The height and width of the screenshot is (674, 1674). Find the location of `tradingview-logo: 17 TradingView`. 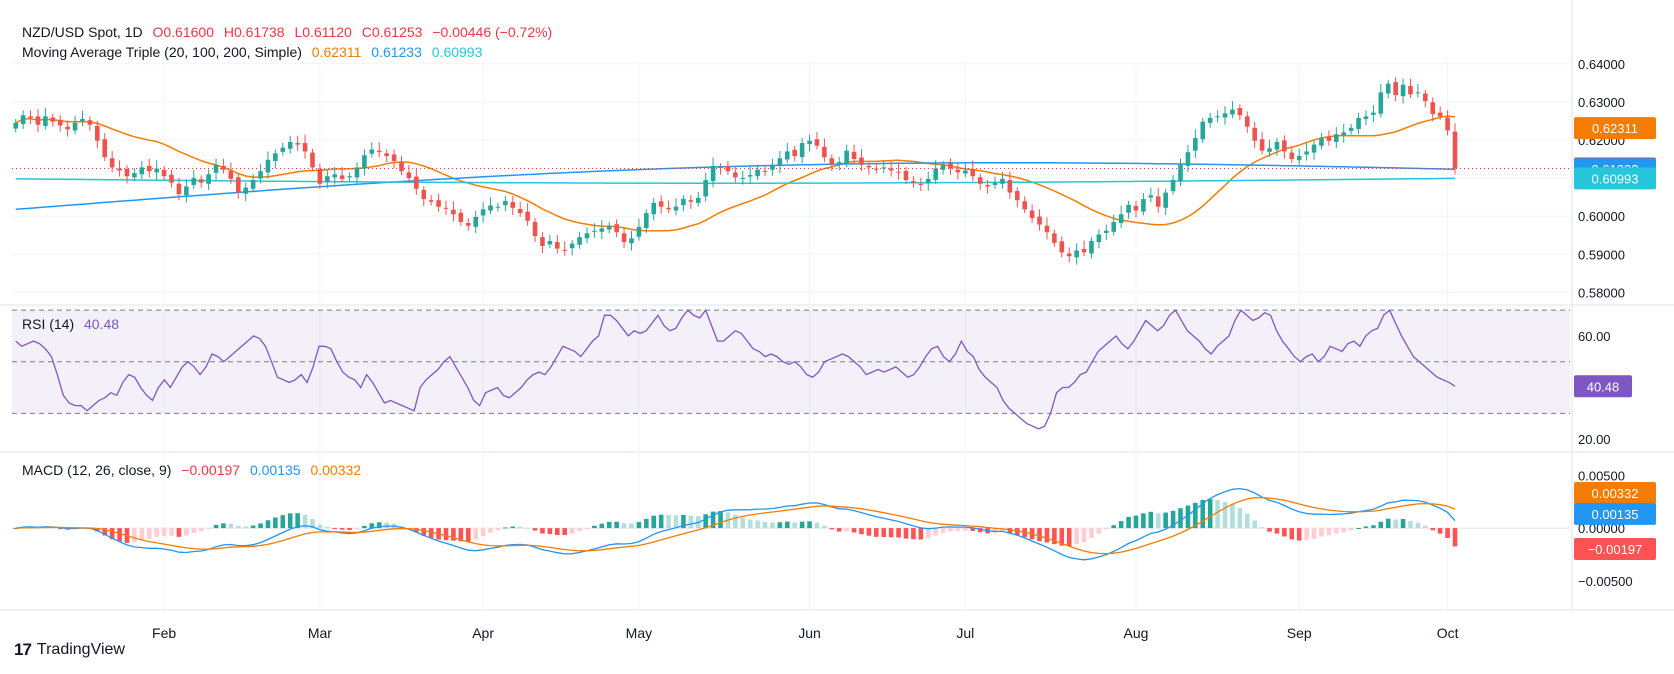

tradingview-logo: 17 TradingView is located at coordinates (69, 650).